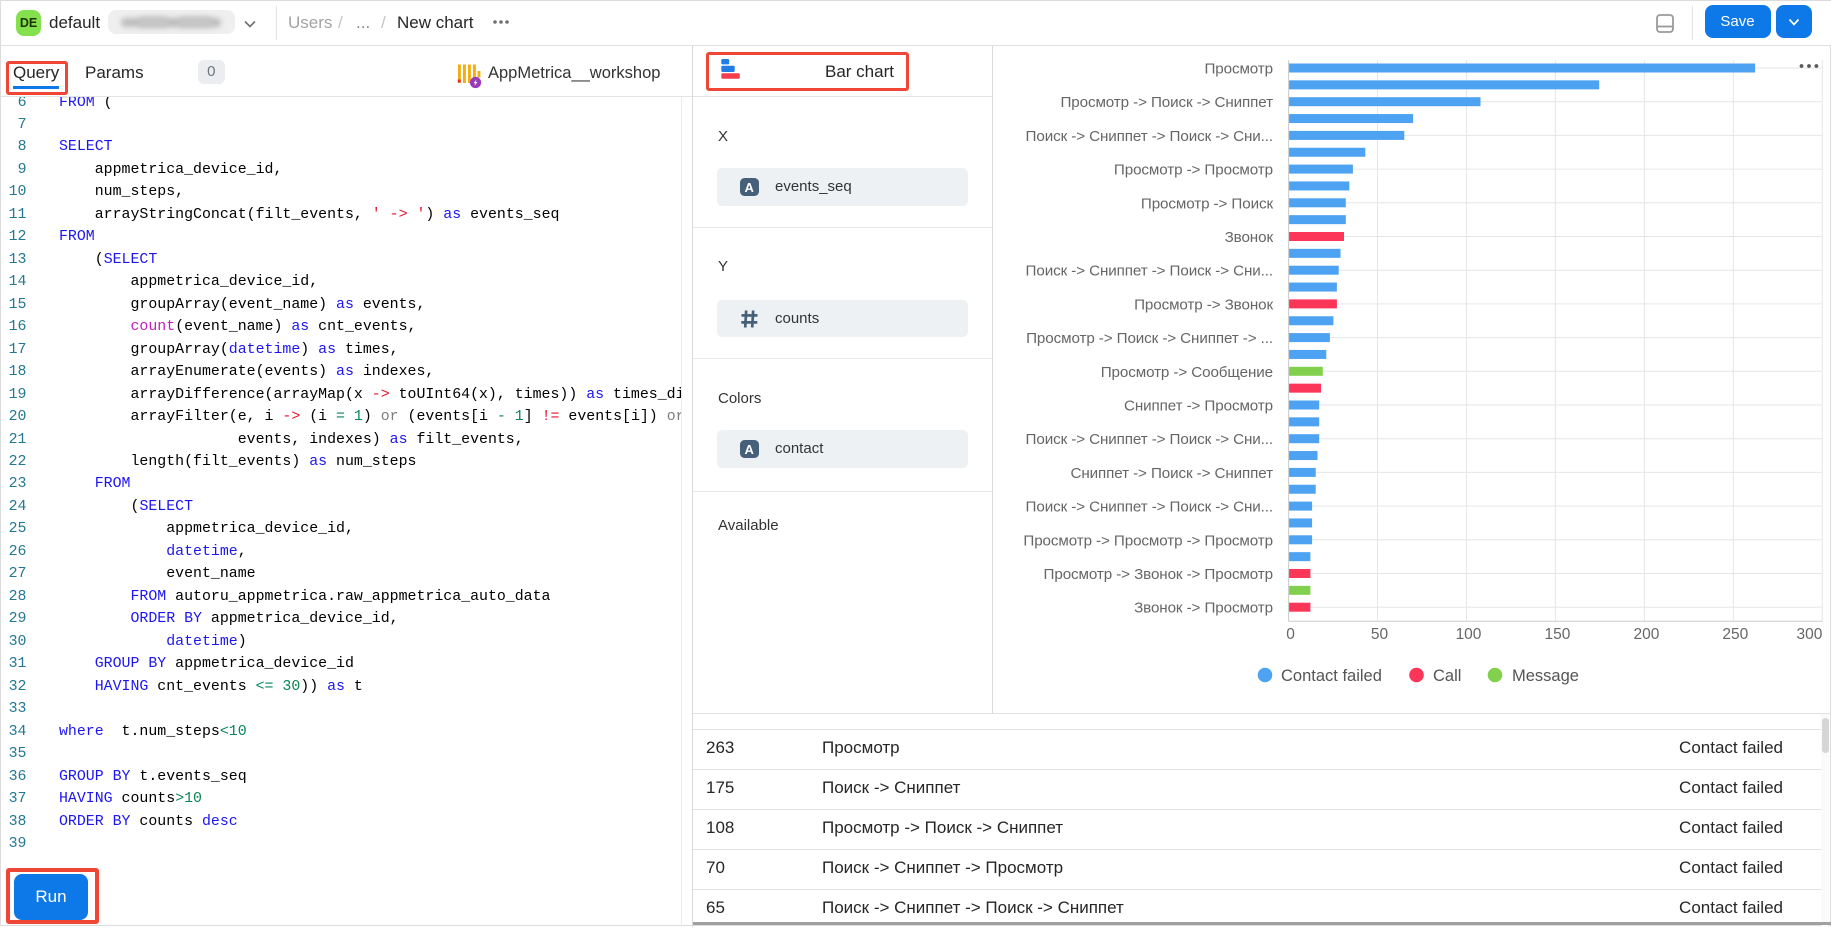 Image resolution: width=1831 pixels, height=929 pixels. I want to click on svg-text: Просмотр -> Просмотр, so click(1193, 170).